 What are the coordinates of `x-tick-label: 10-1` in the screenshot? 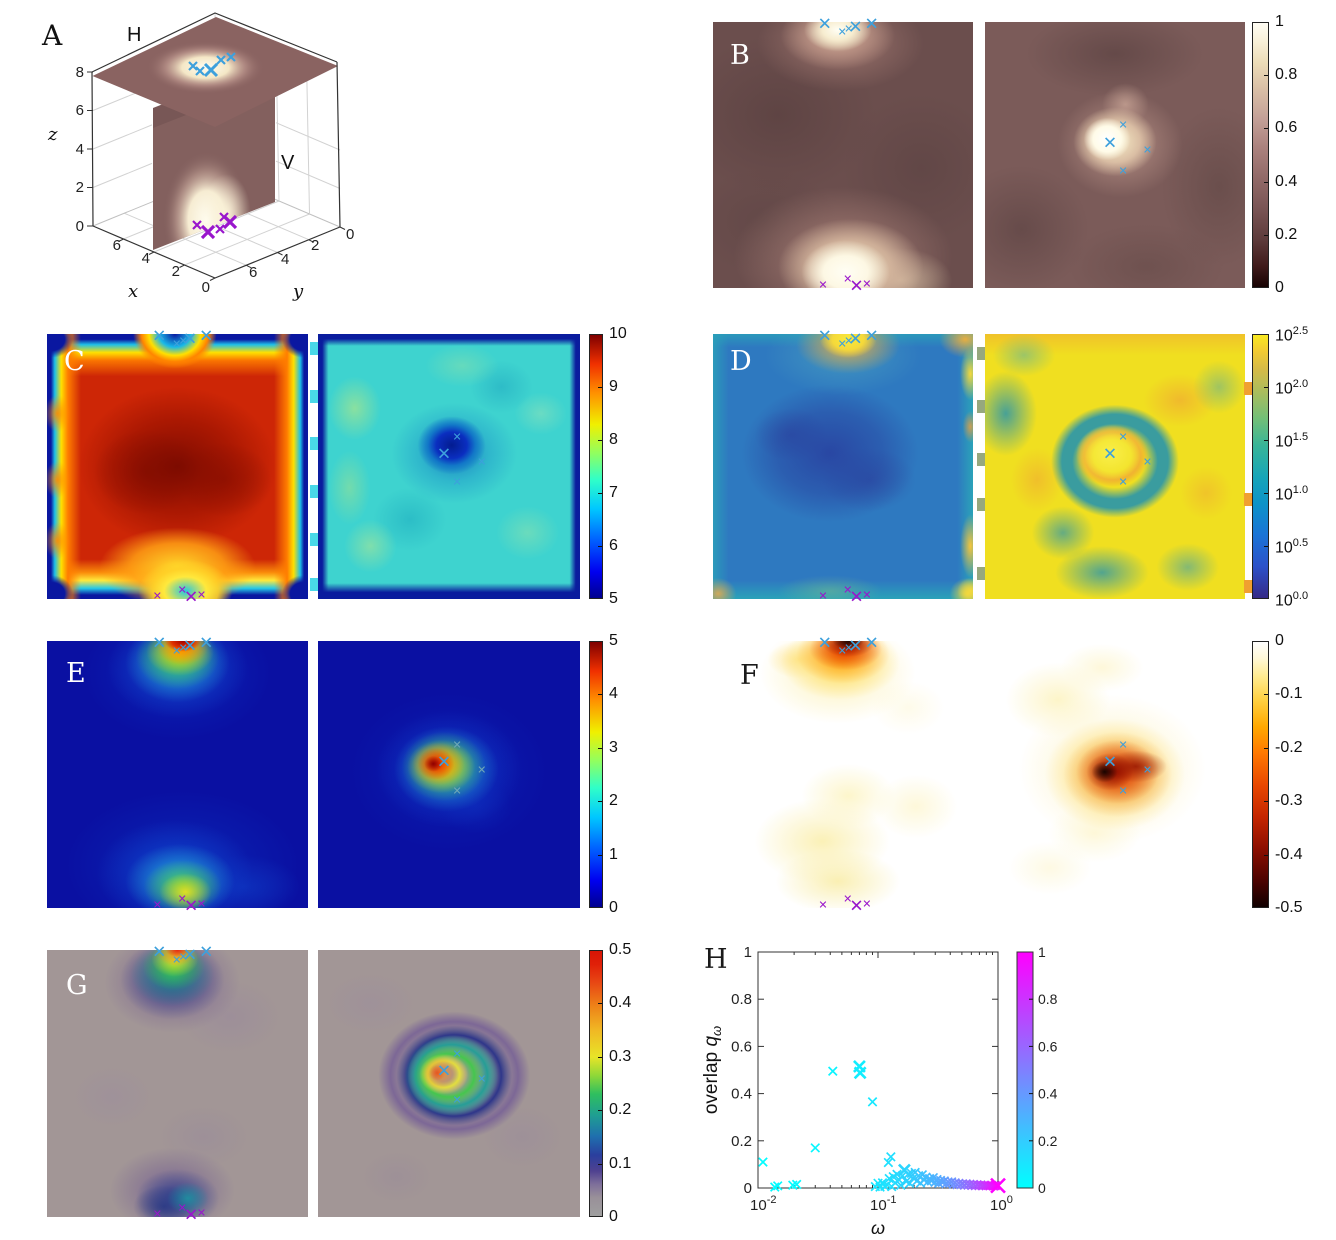 It's located at (883, 1204).